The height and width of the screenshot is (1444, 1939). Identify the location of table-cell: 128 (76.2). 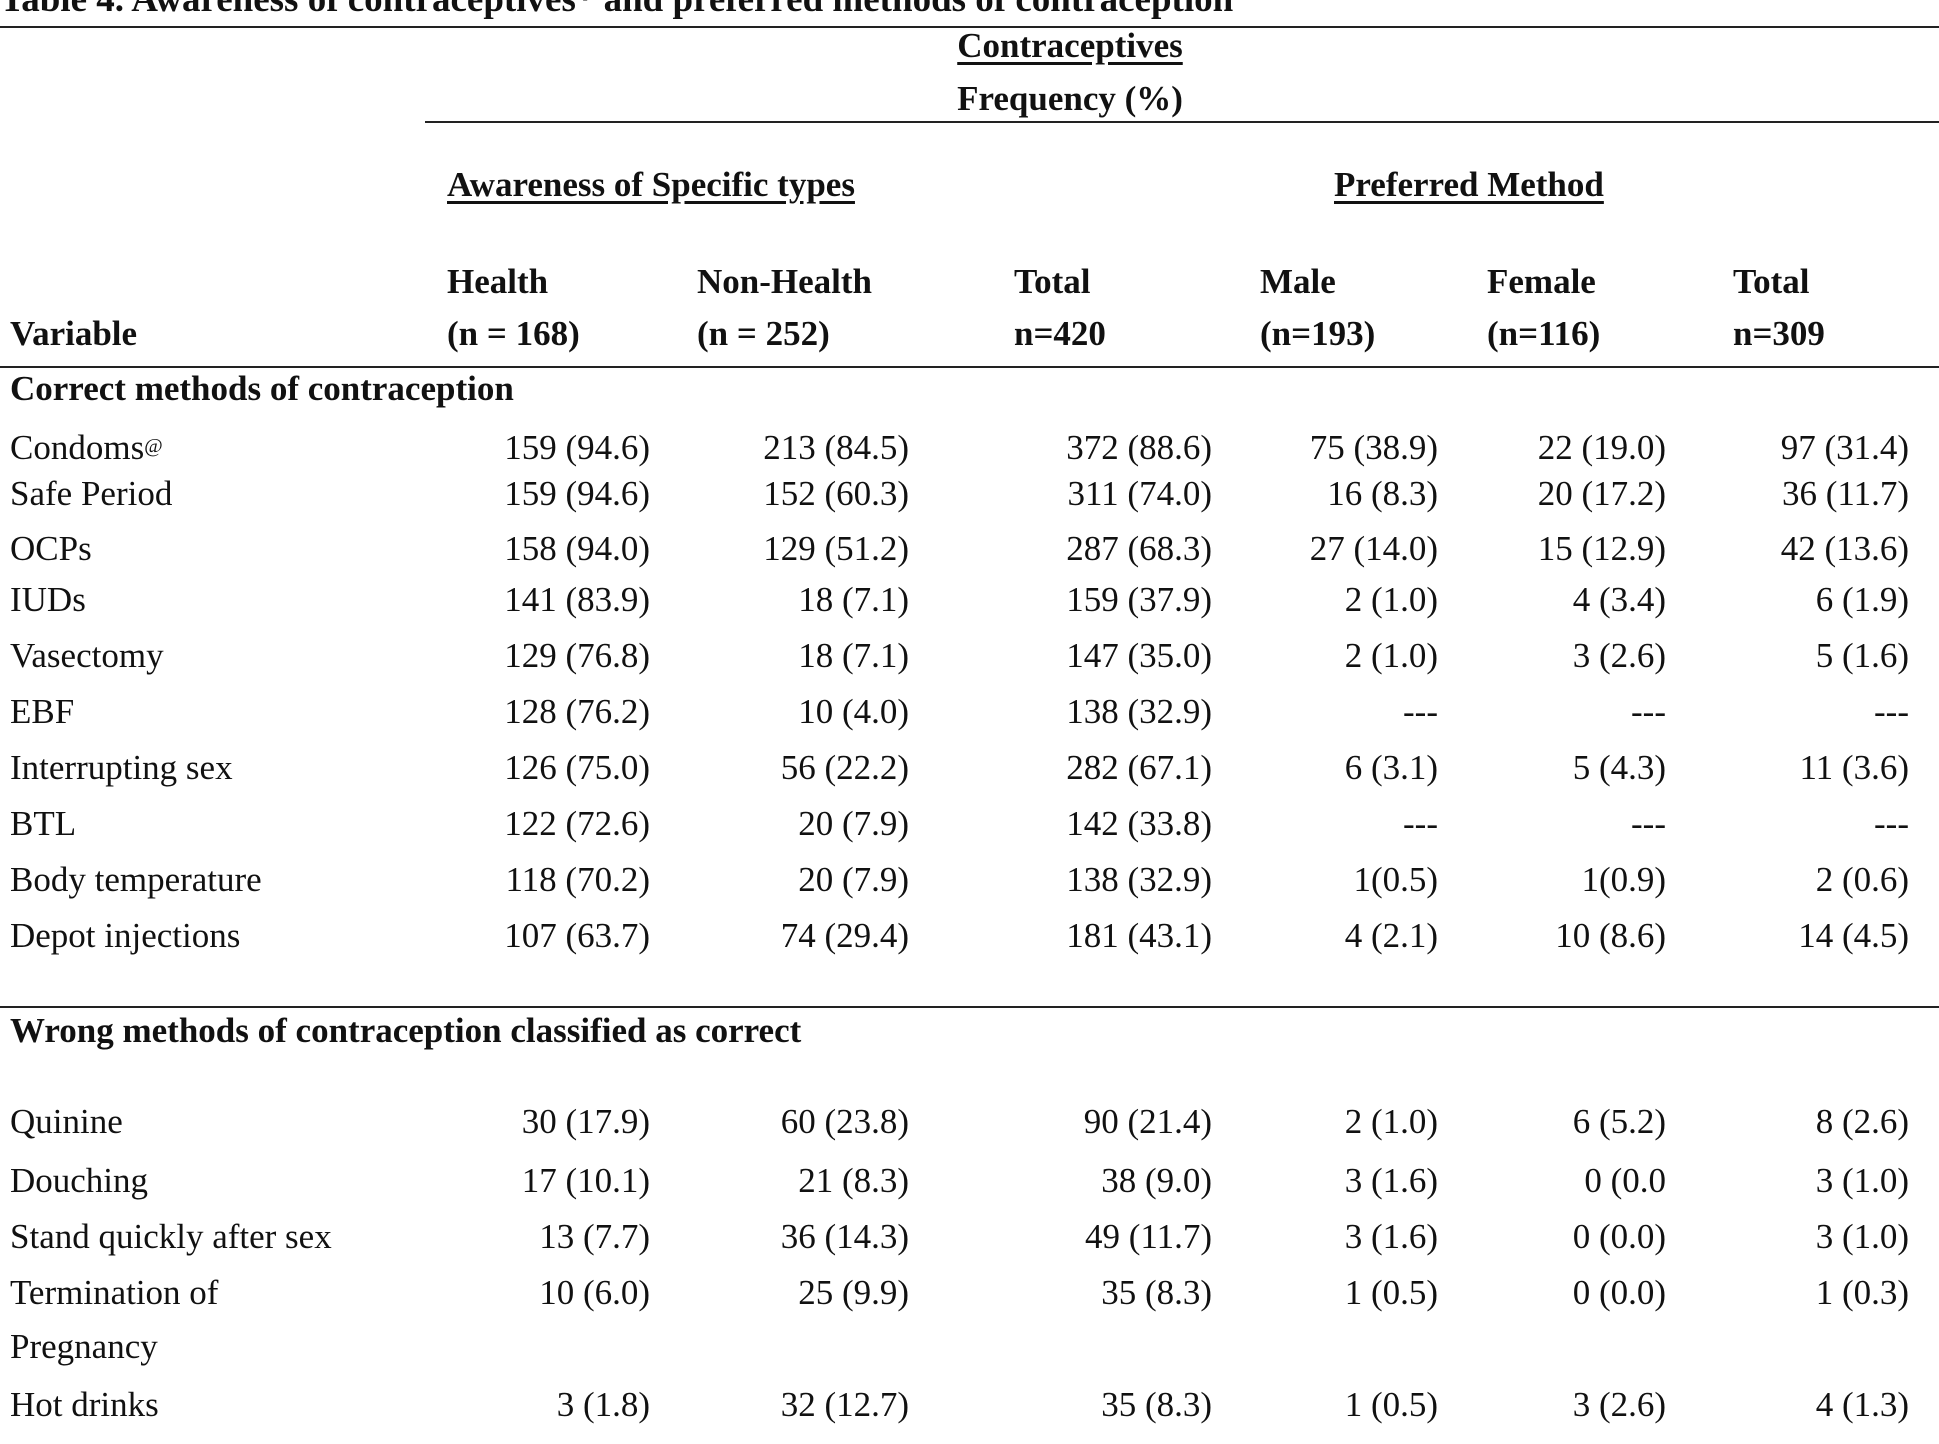
(577, 711).